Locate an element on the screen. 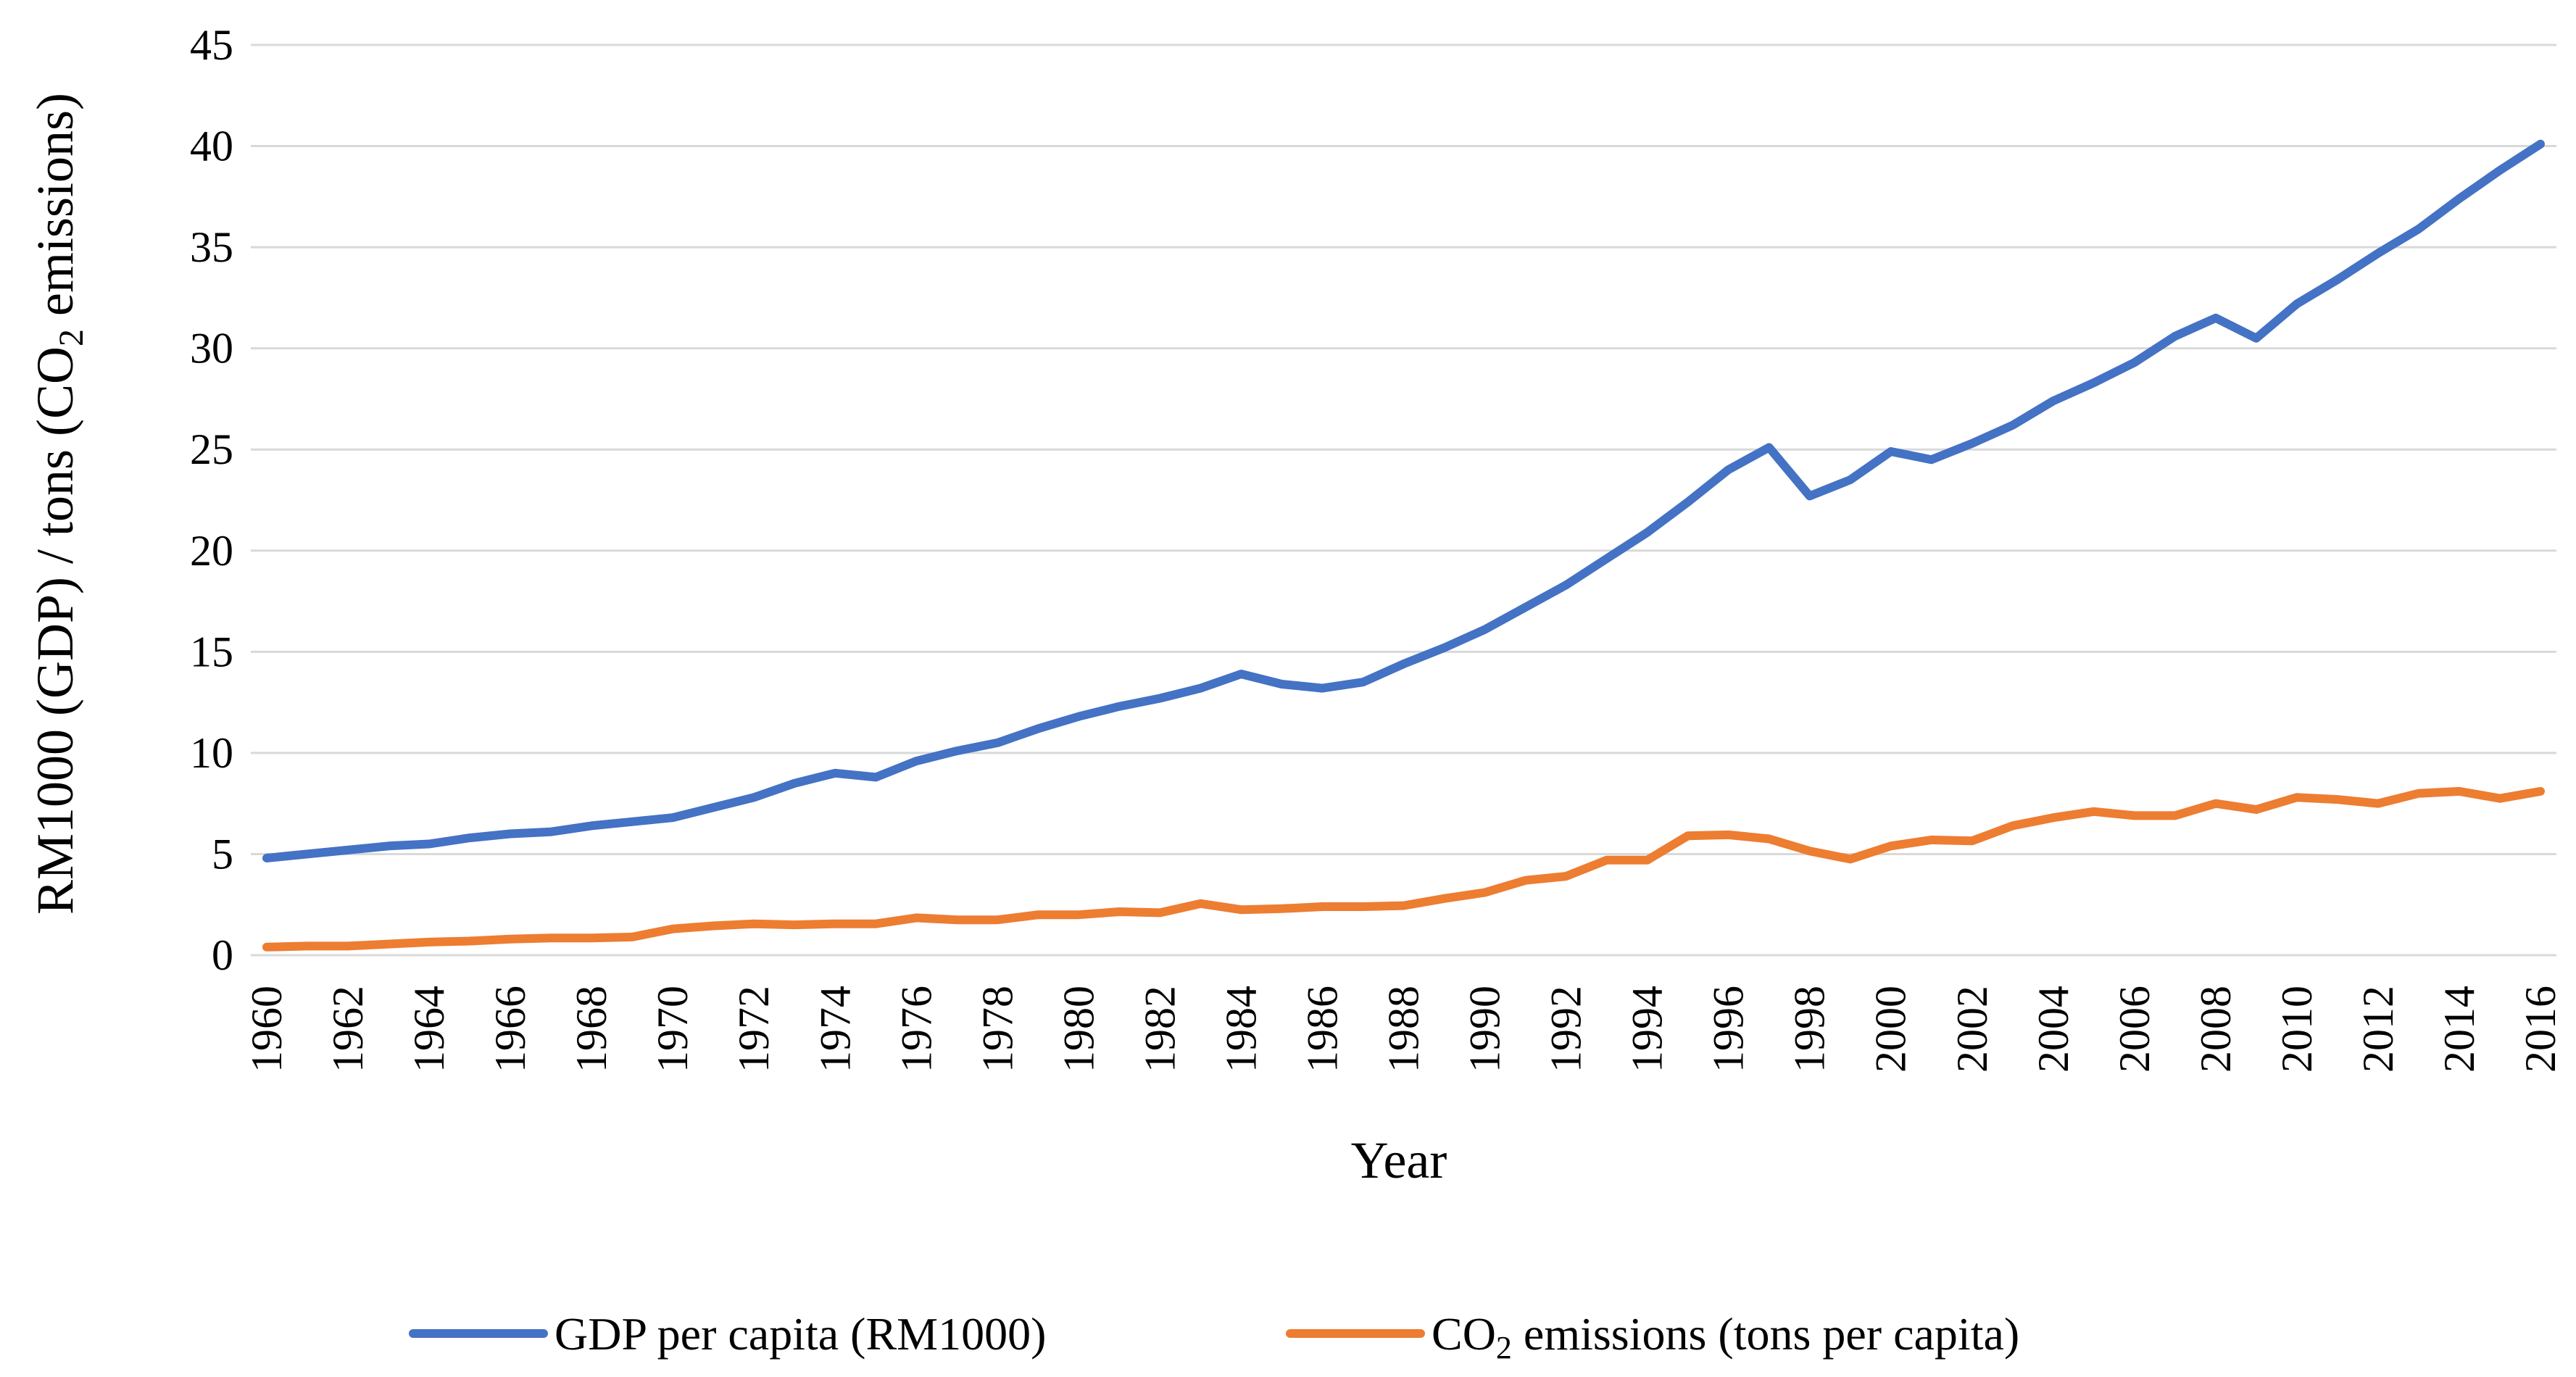 The width and height of the screenshot is (2576, 1377). x-tick-label-1960: 1960 is located at coordinates (267, 1029).